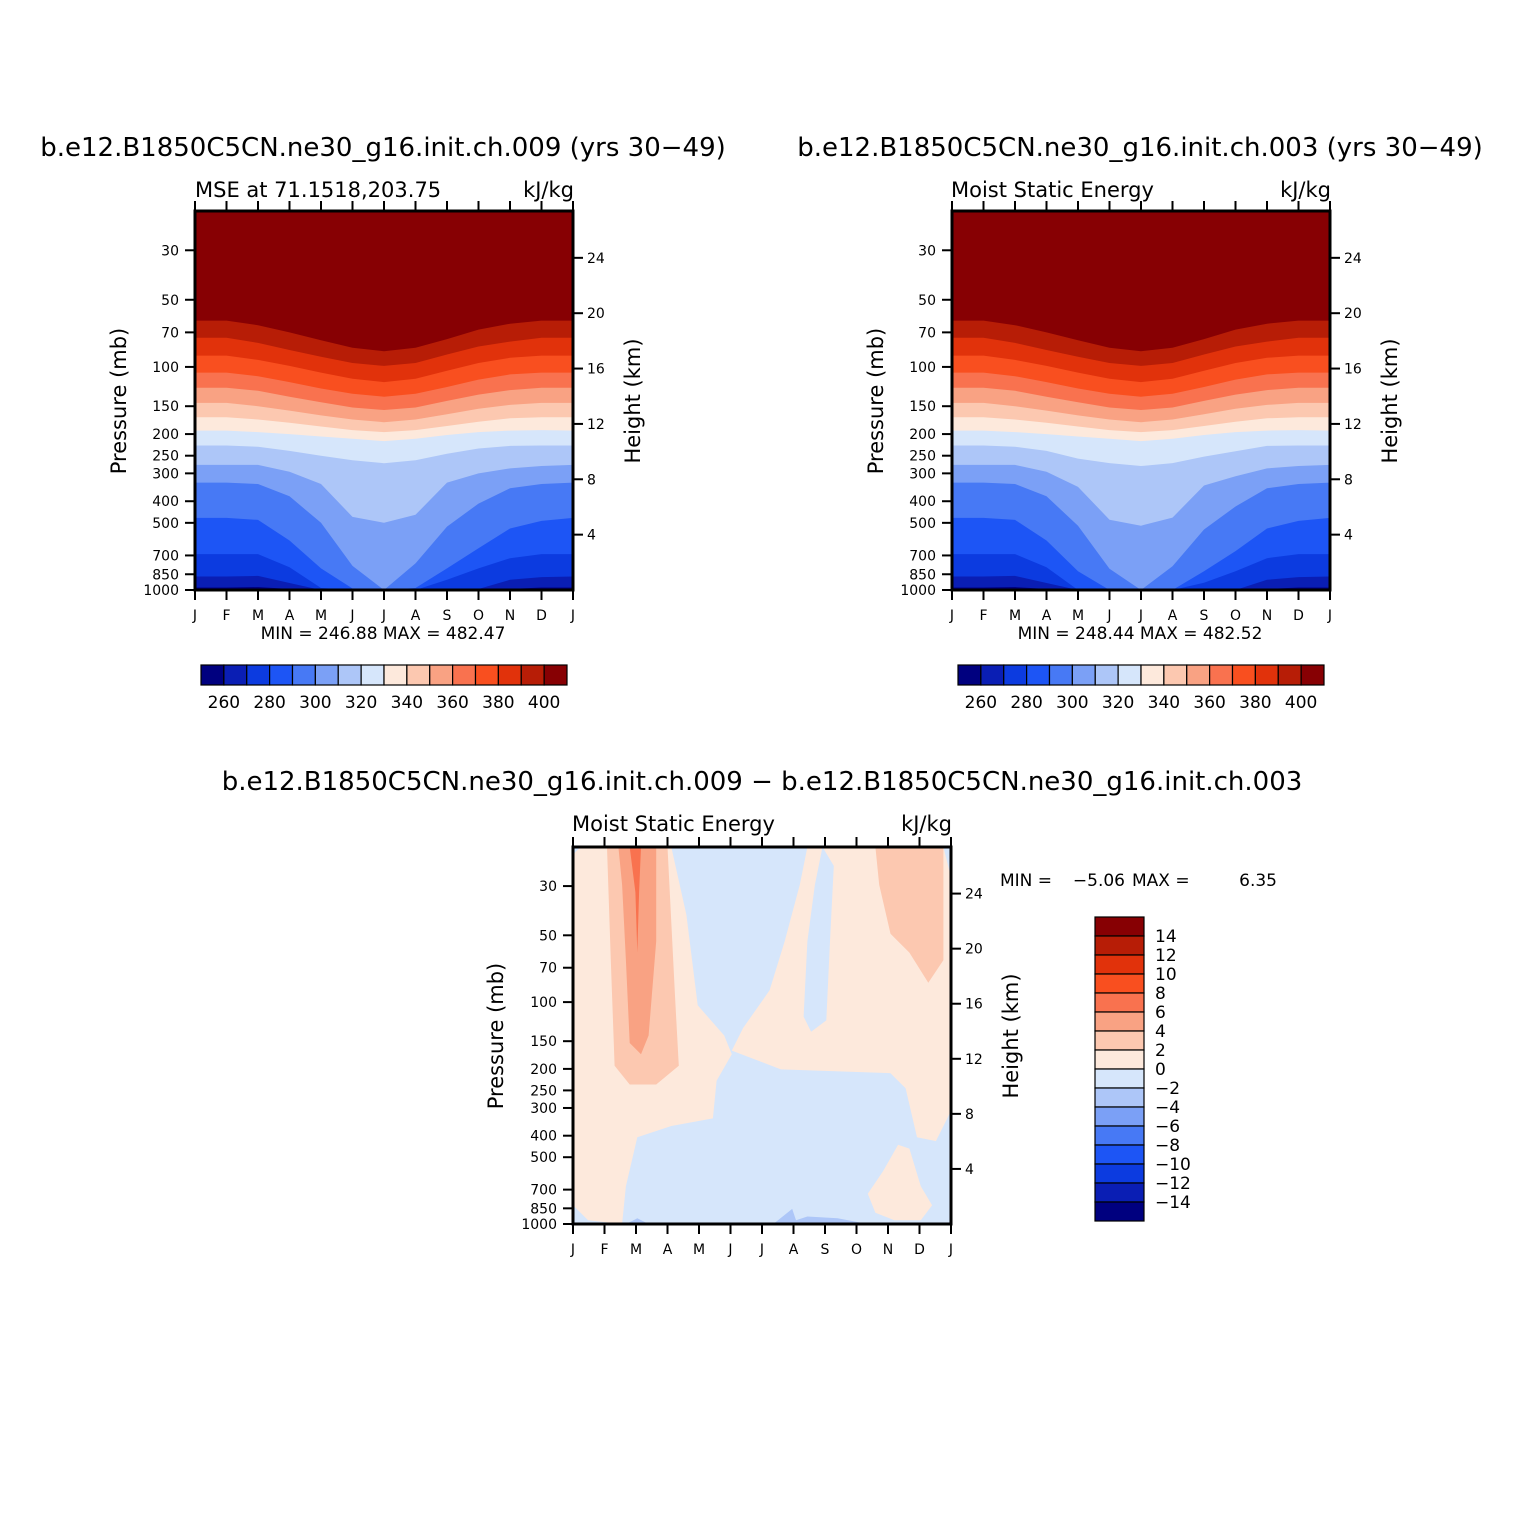  Describe the element at coordinates (983, 616) in the screenshot. I see `x-tick-label: F` at that location.